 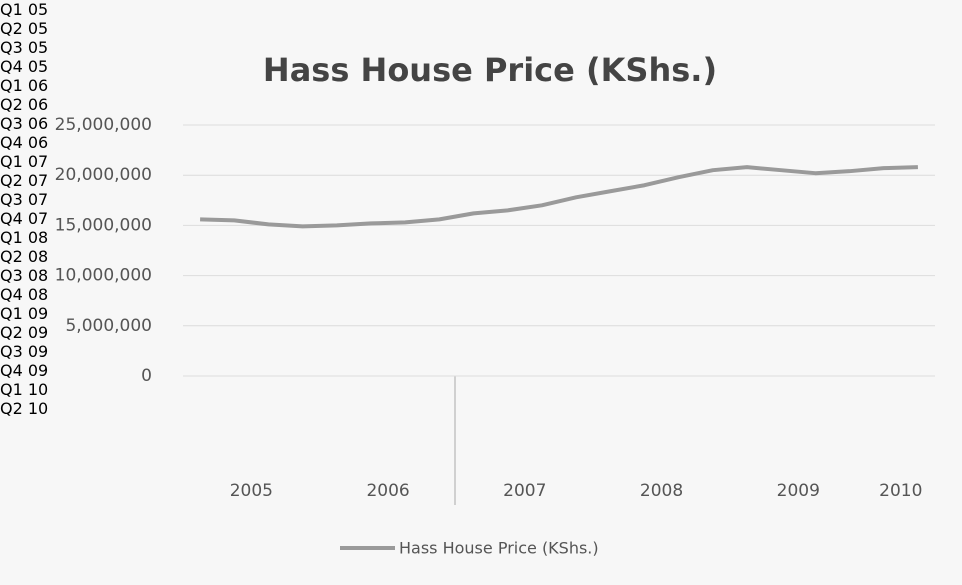 I want to click on year-label: 2010, so click(x=900, y=491).